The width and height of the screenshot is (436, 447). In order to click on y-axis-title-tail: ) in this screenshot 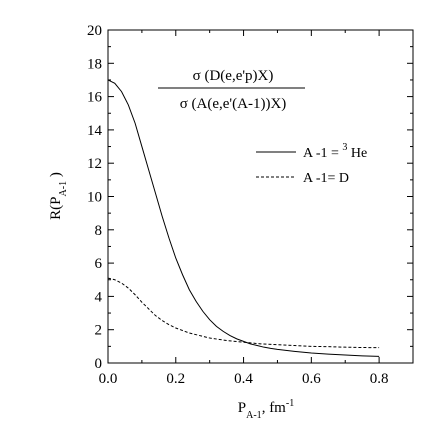, I will do `click(56, 176)`.